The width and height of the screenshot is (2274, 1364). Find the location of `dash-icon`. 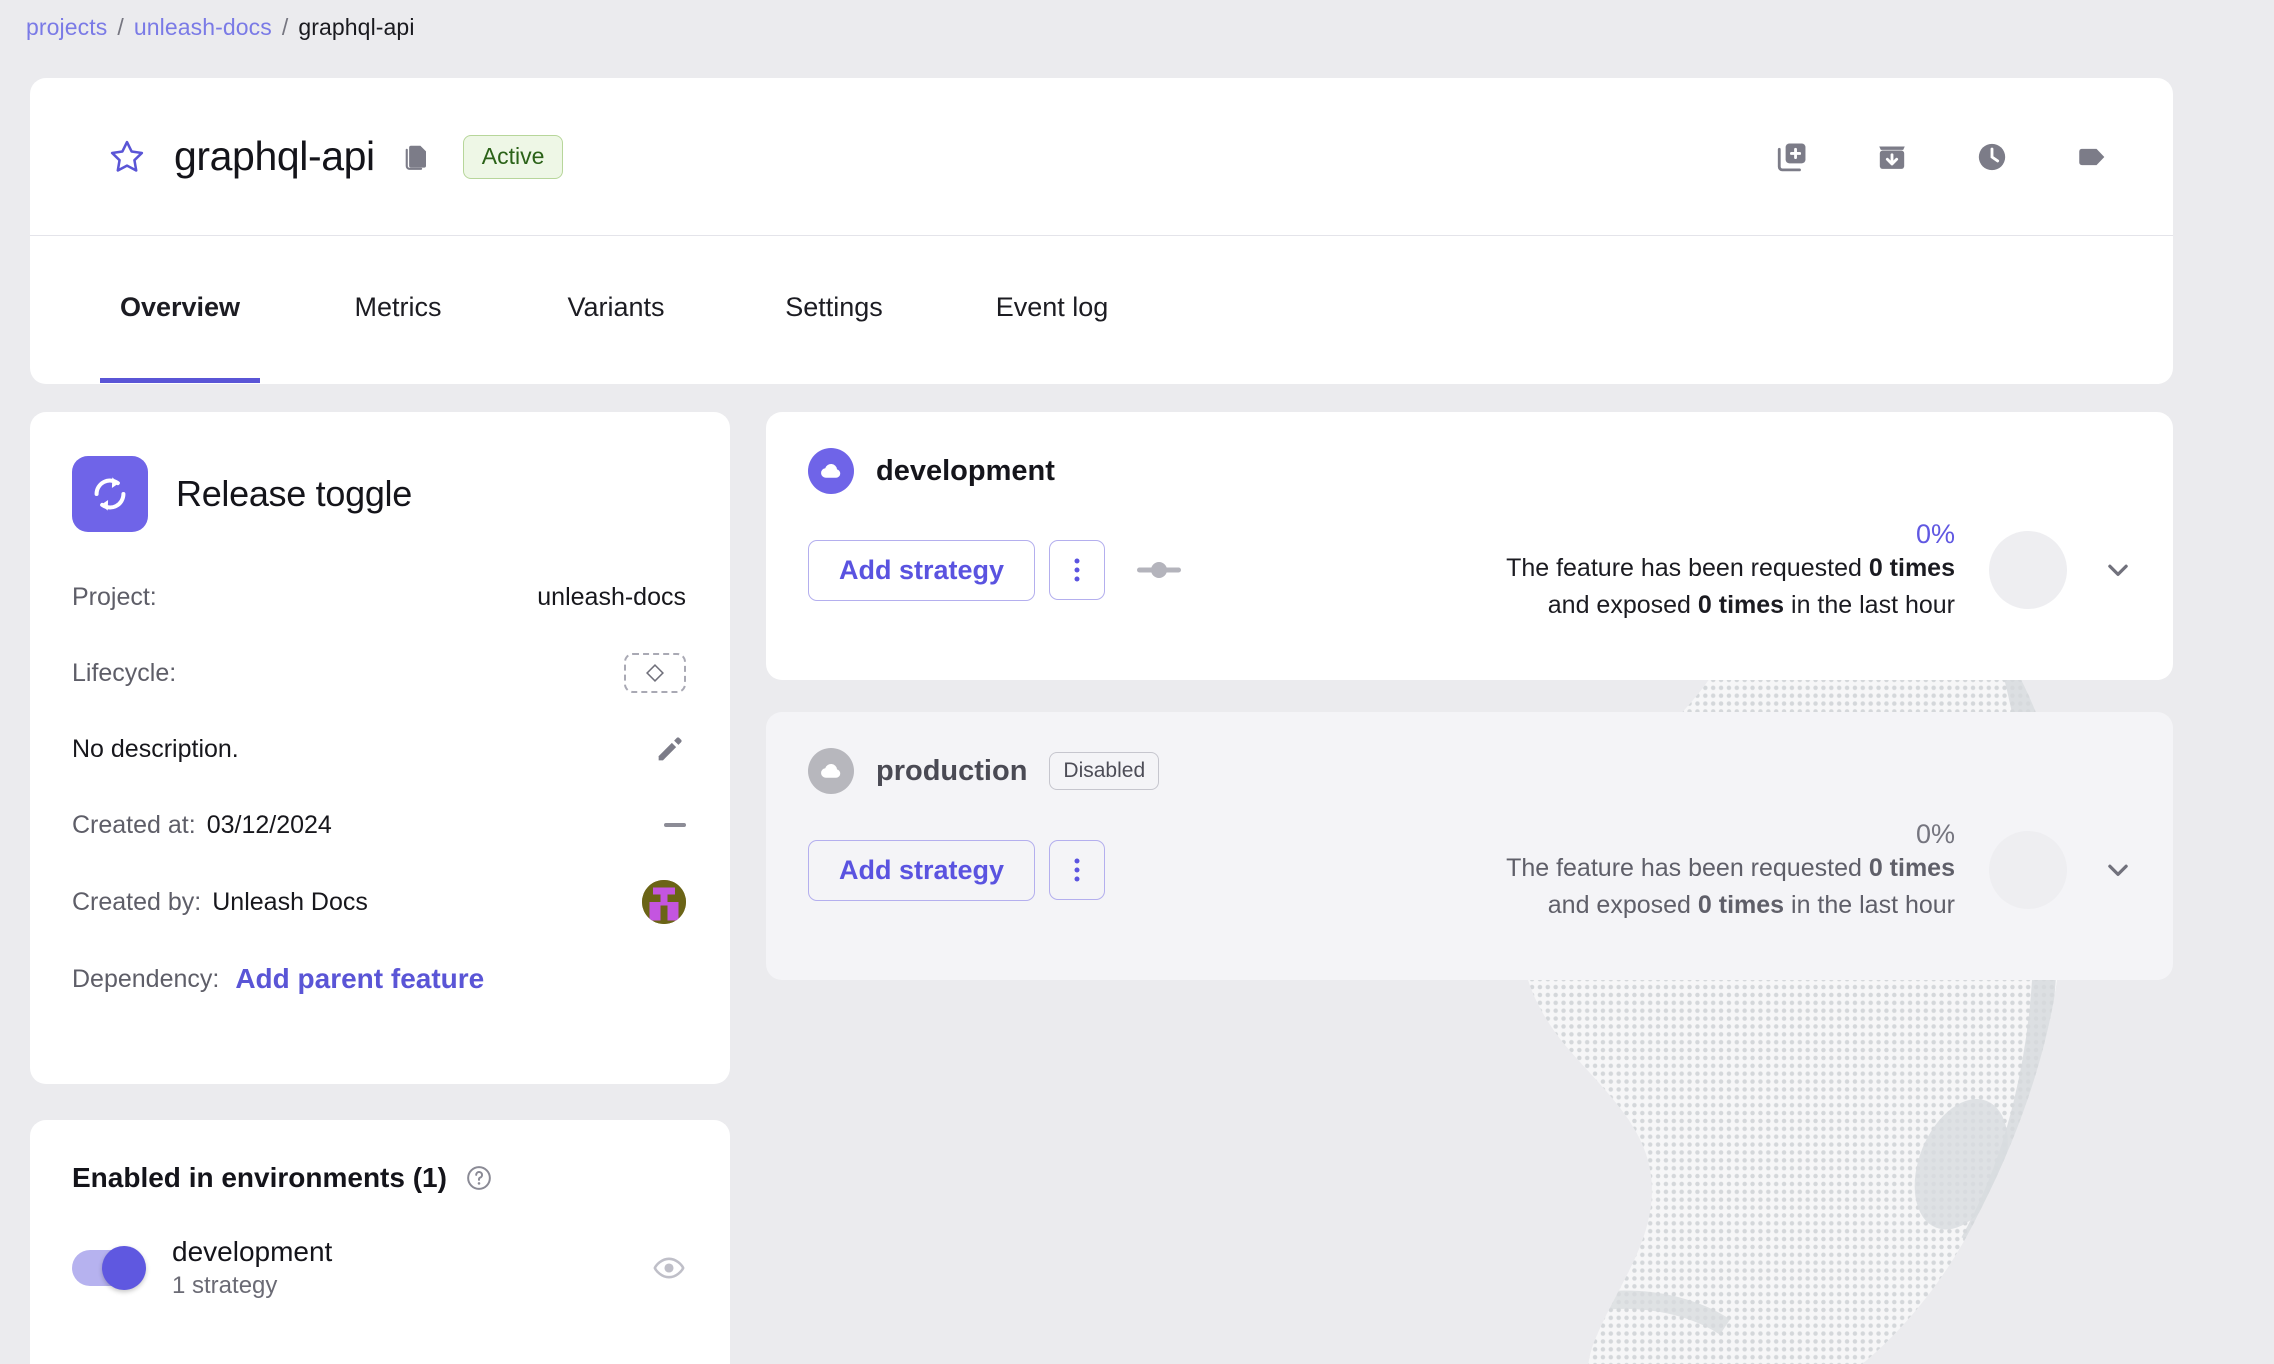

dash-icon is located at coordinates (675, 825).